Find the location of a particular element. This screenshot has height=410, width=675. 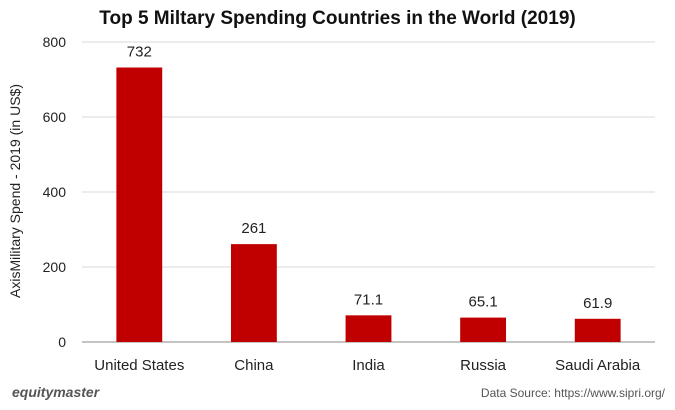

y-axis-label: AxisMilitary Spend - 2019 (in US$) is located at coordinates (15, 191).